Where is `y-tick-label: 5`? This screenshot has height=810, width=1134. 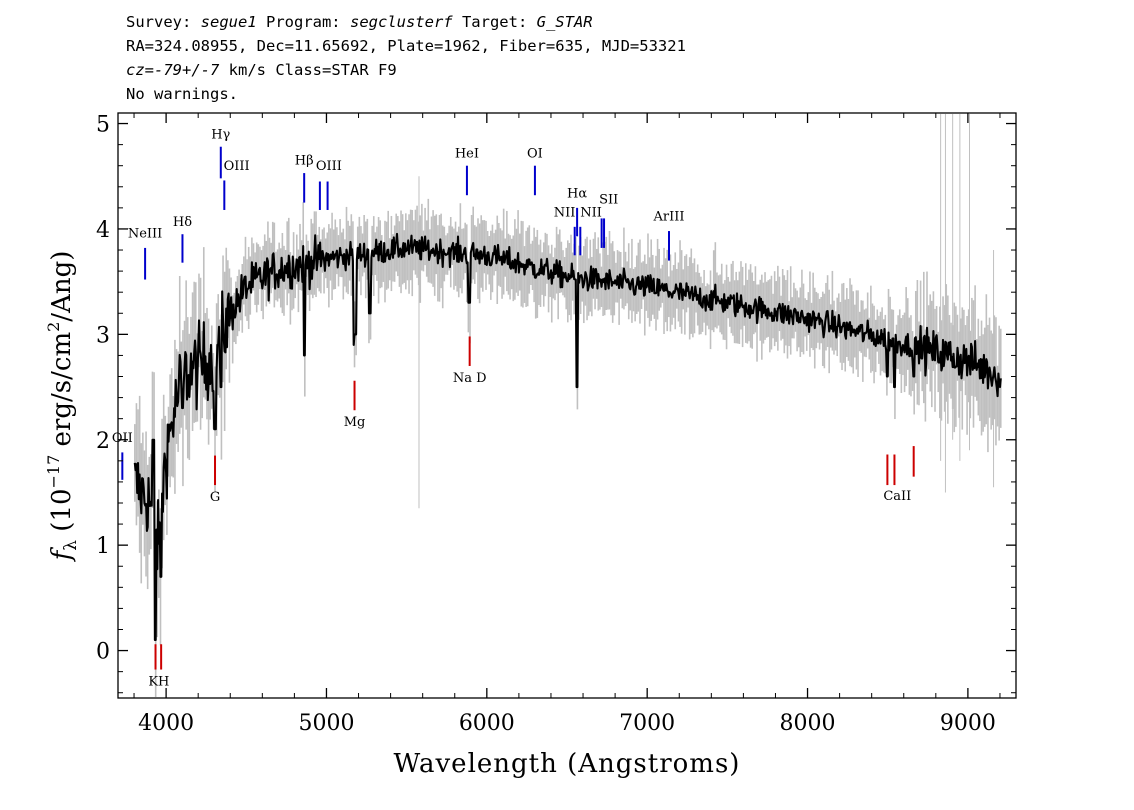 y-tick-label: 5 is located at coordinates (103, 125).